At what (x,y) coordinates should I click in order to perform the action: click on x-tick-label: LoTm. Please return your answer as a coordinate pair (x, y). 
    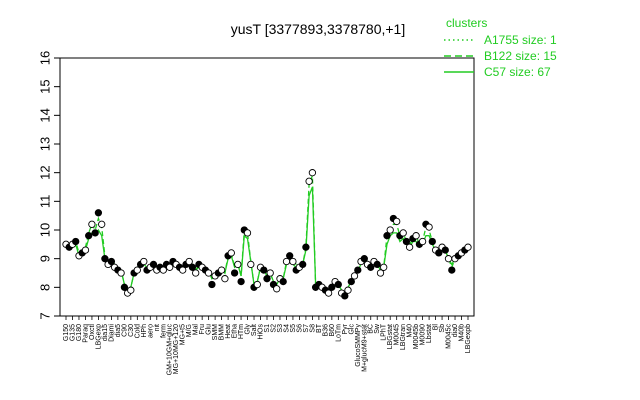
    Looking at the image, I should click on (338, 333).